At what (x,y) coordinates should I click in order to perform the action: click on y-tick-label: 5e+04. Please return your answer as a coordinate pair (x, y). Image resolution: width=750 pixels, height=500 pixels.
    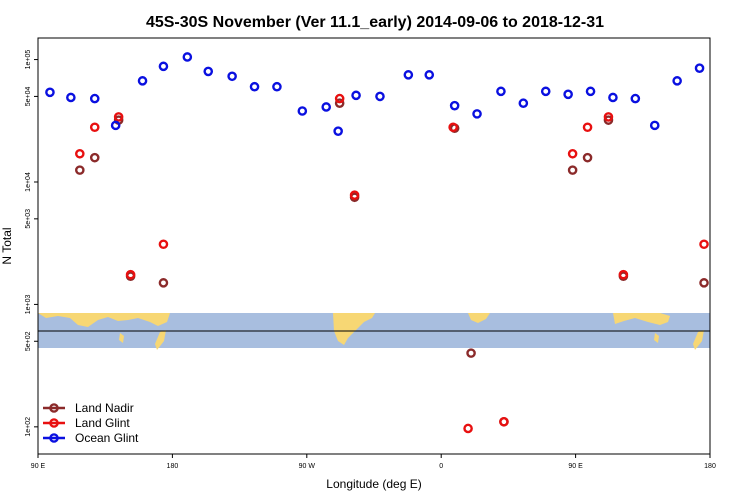
    Looking at the image, I should click on (28, 96).